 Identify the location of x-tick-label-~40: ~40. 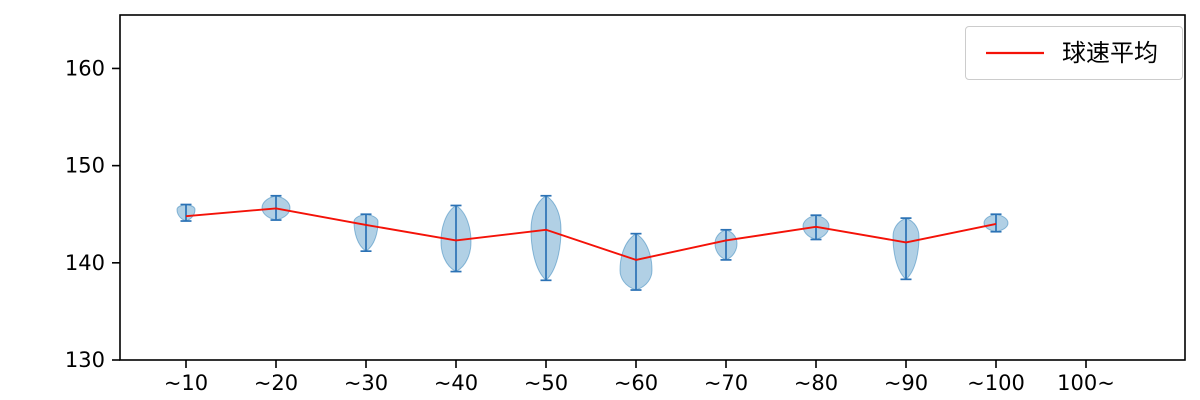
(456, 383).